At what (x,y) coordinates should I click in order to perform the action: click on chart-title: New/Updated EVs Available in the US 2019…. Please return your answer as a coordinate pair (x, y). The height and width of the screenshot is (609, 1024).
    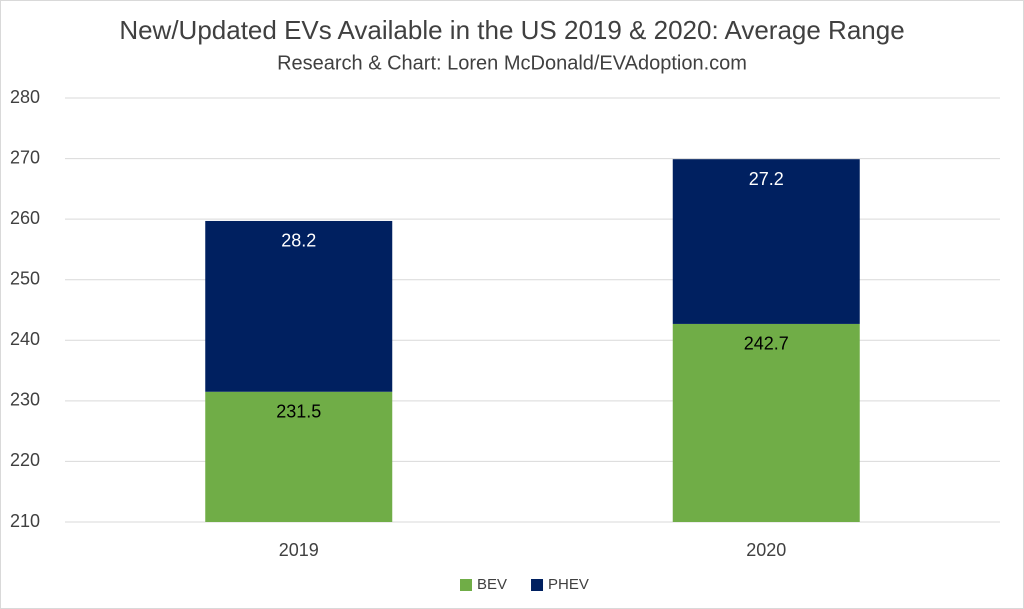
    Looking at the image, I should click on (511, 30).